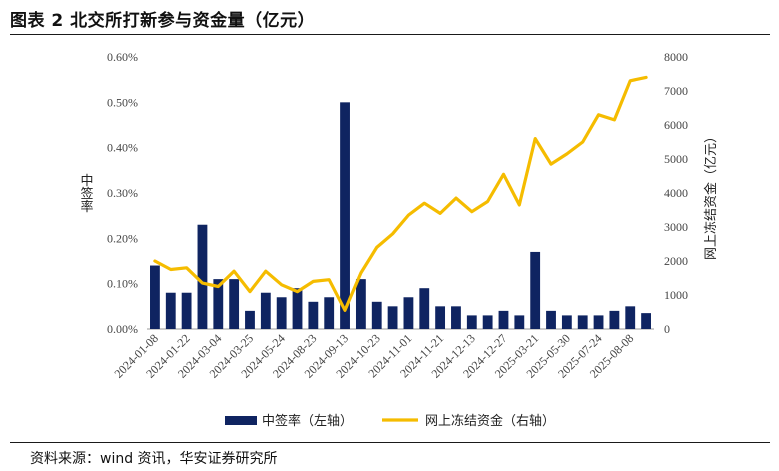 The width and height of the screenshot is (779, 471). I want to click on y-right-tick-label: 0, so click(667, 329).